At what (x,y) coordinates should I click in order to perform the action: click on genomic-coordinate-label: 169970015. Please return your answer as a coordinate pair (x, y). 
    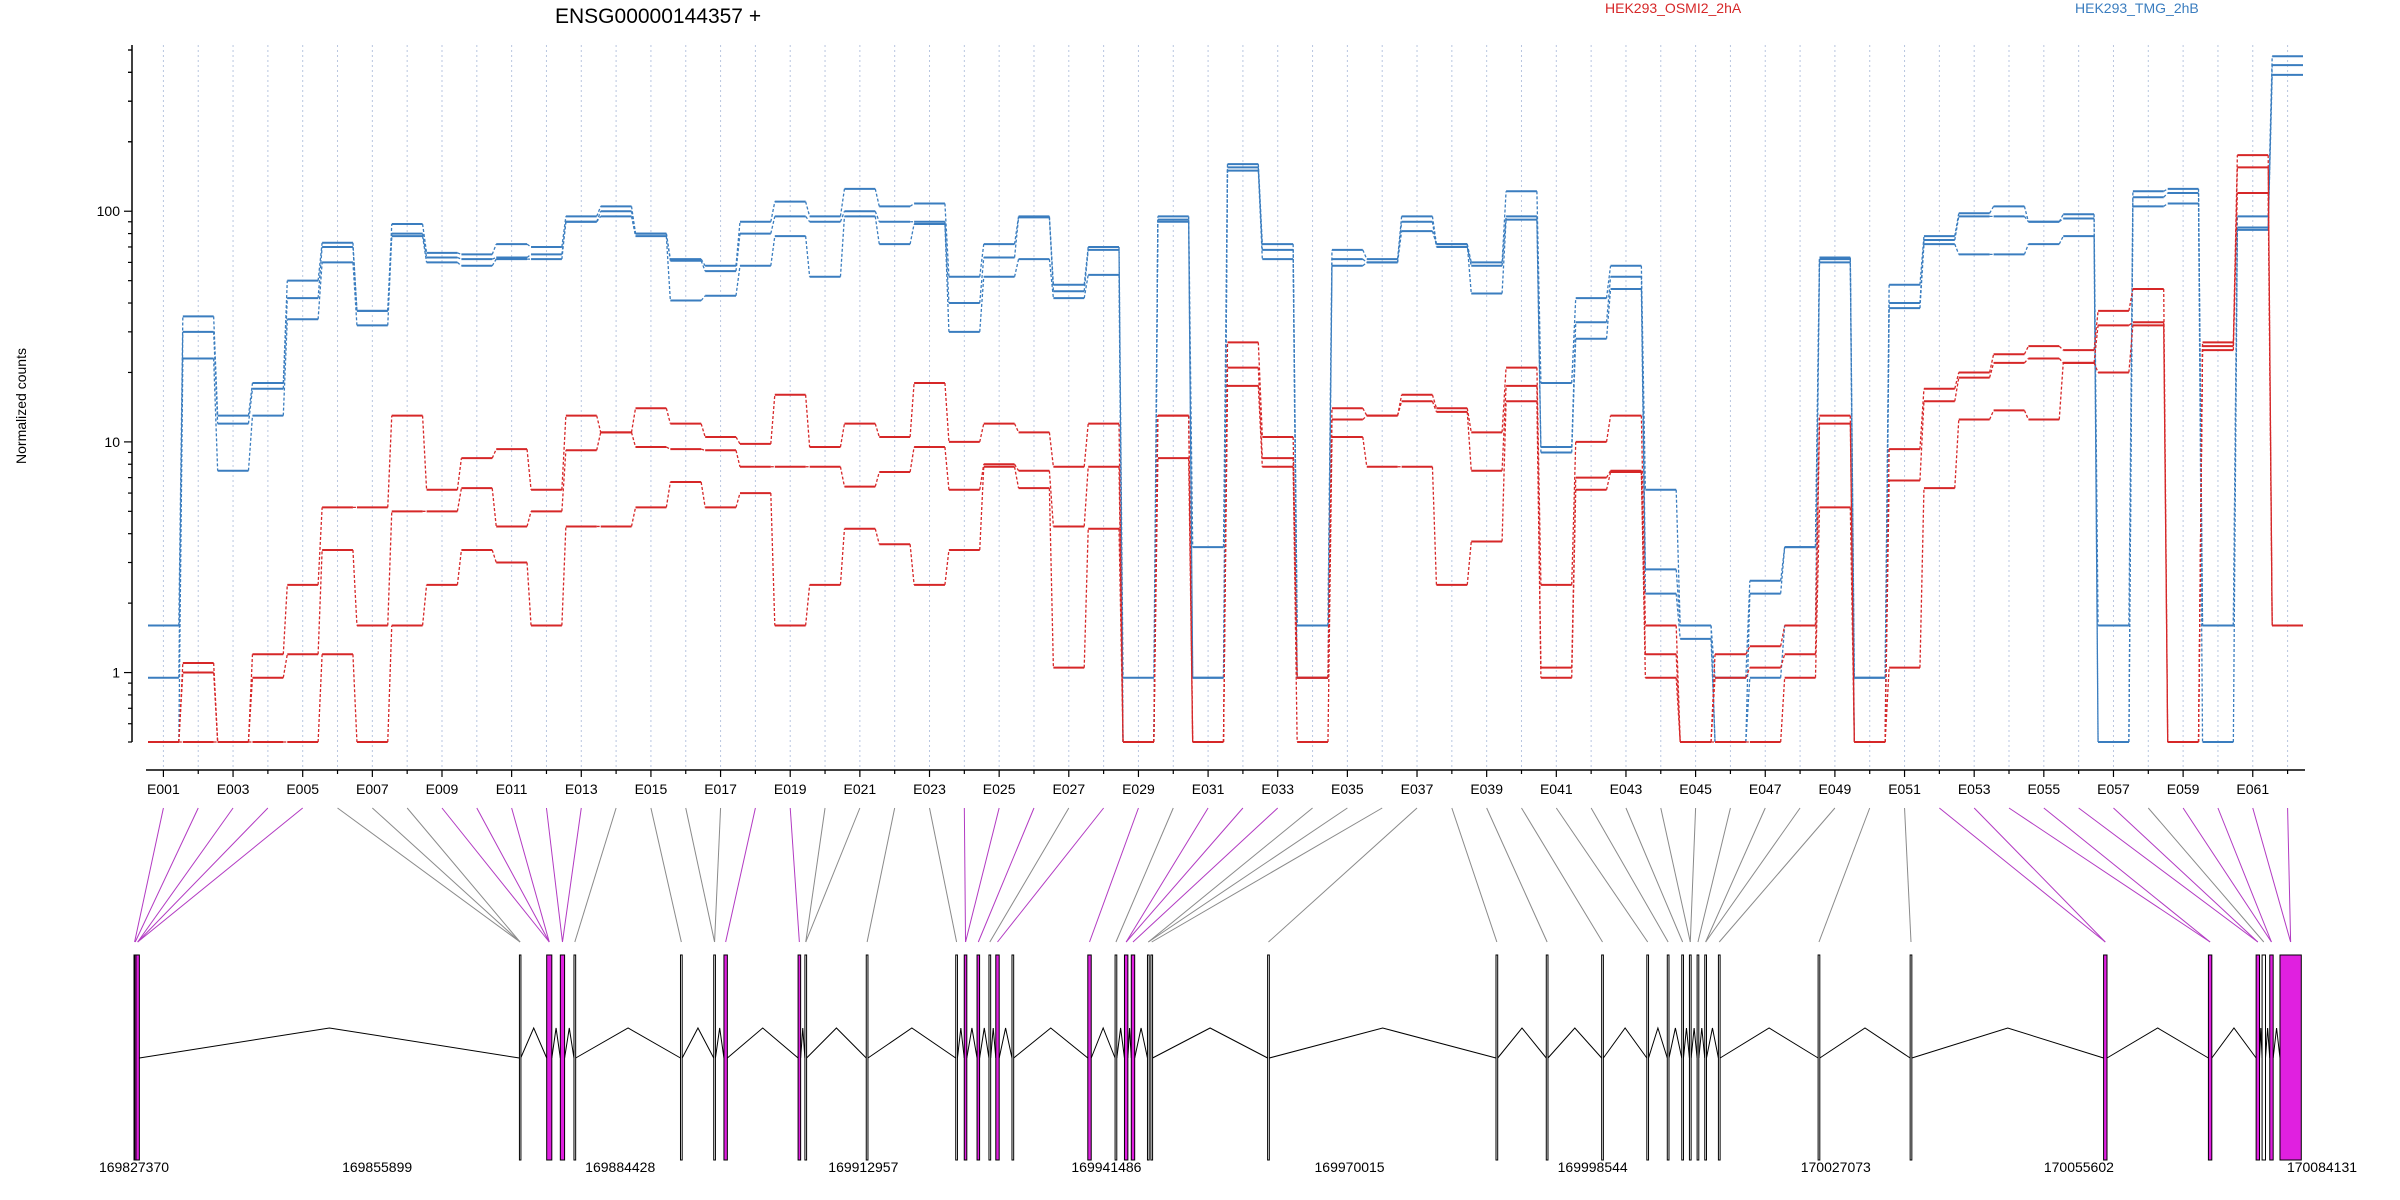
    Looking at the image, I should click on (1350, 1167).